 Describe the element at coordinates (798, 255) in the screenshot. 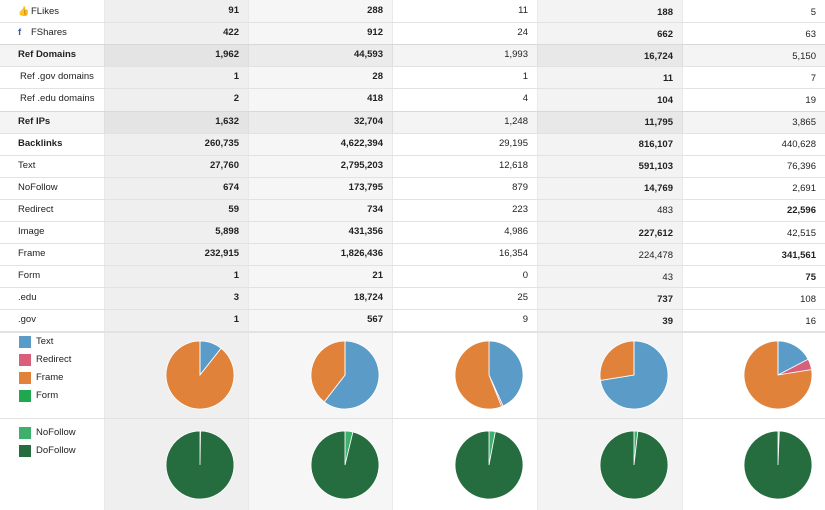

I see `table-cell: 341,561` at that location.